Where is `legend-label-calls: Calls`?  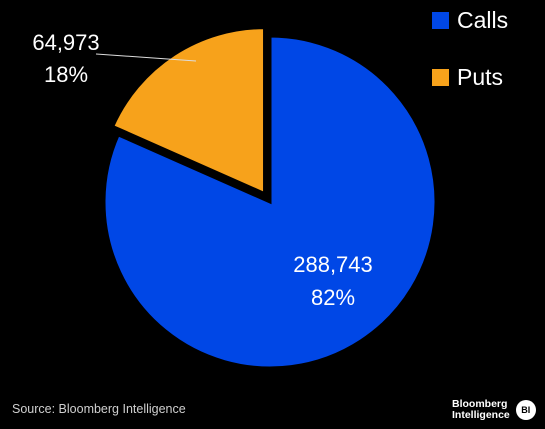 legend-label-calls: Calls is located at coordinates (483, 19).